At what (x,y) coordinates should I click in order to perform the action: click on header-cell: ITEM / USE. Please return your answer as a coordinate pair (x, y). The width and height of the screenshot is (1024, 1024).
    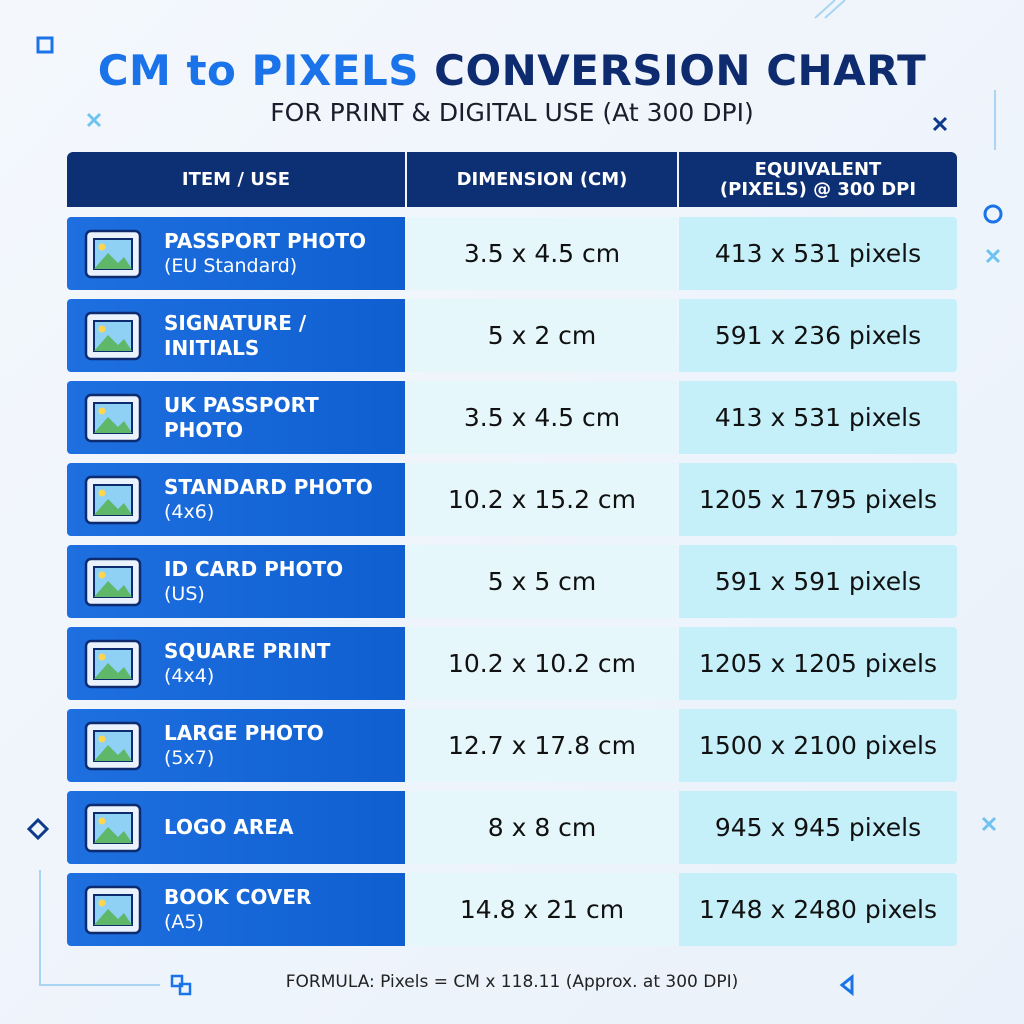
    Looking at the image, I should click on (236, 179).